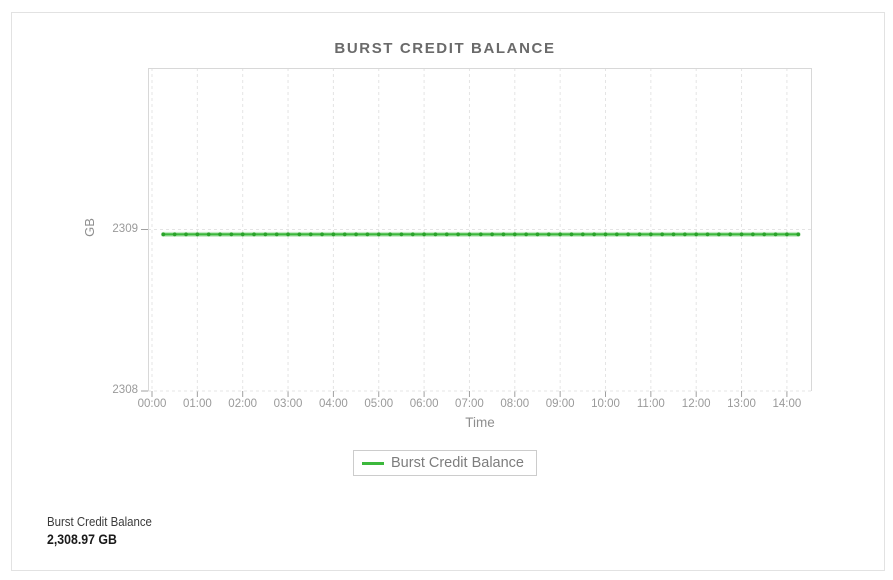  What do you see at coordinates (445, 48) in the screenshot?
I see `chart-title: BURST CREDIT BALANCE` at bounding box center [445, 48].